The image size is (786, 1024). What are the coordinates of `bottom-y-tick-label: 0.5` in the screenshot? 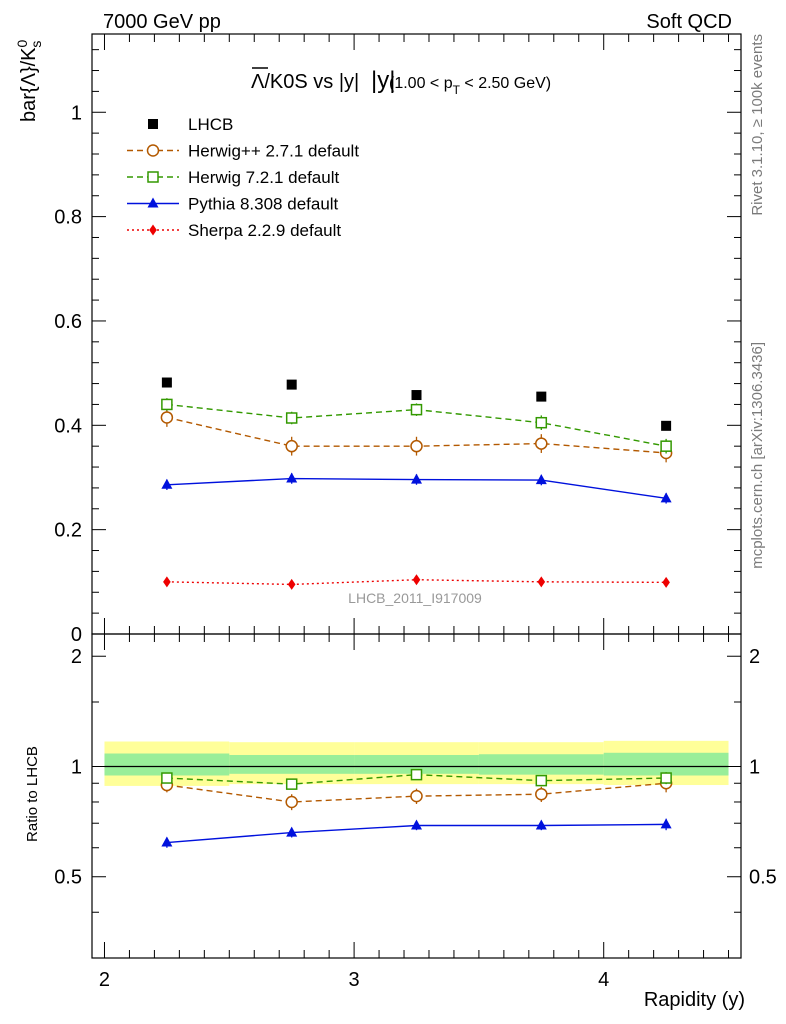 It's located at (68, 878).